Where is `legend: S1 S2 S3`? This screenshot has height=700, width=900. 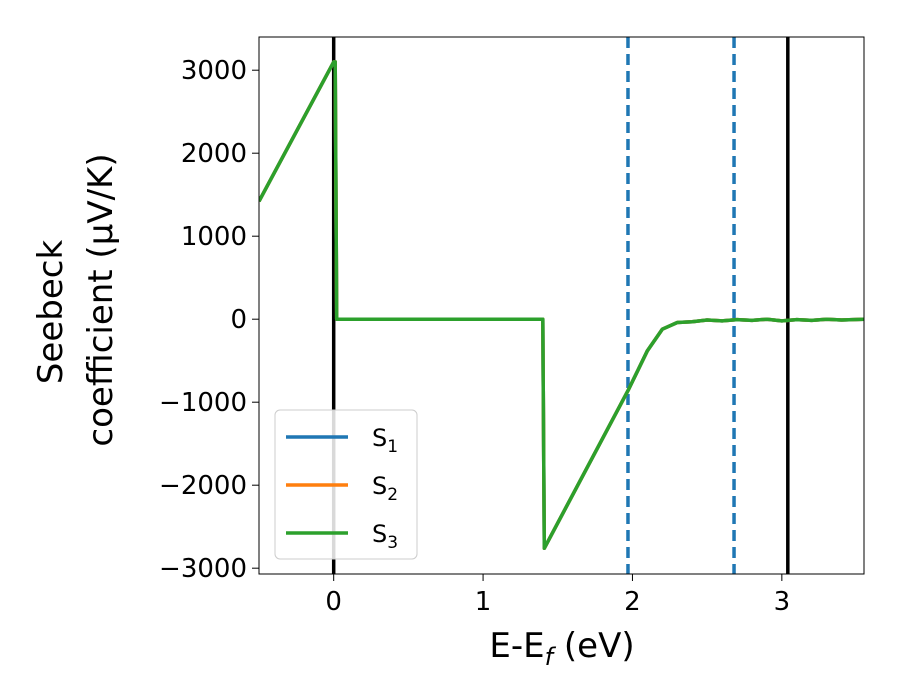
legend: S1 S2 S3 is located at coordinates (346, 484).